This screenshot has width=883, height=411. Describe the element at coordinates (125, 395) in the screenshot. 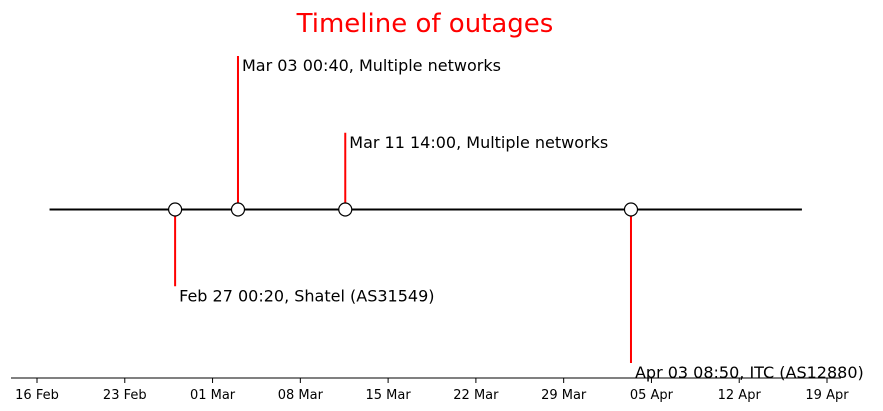

I see `x-tick-label: 23 Feb` at that location.